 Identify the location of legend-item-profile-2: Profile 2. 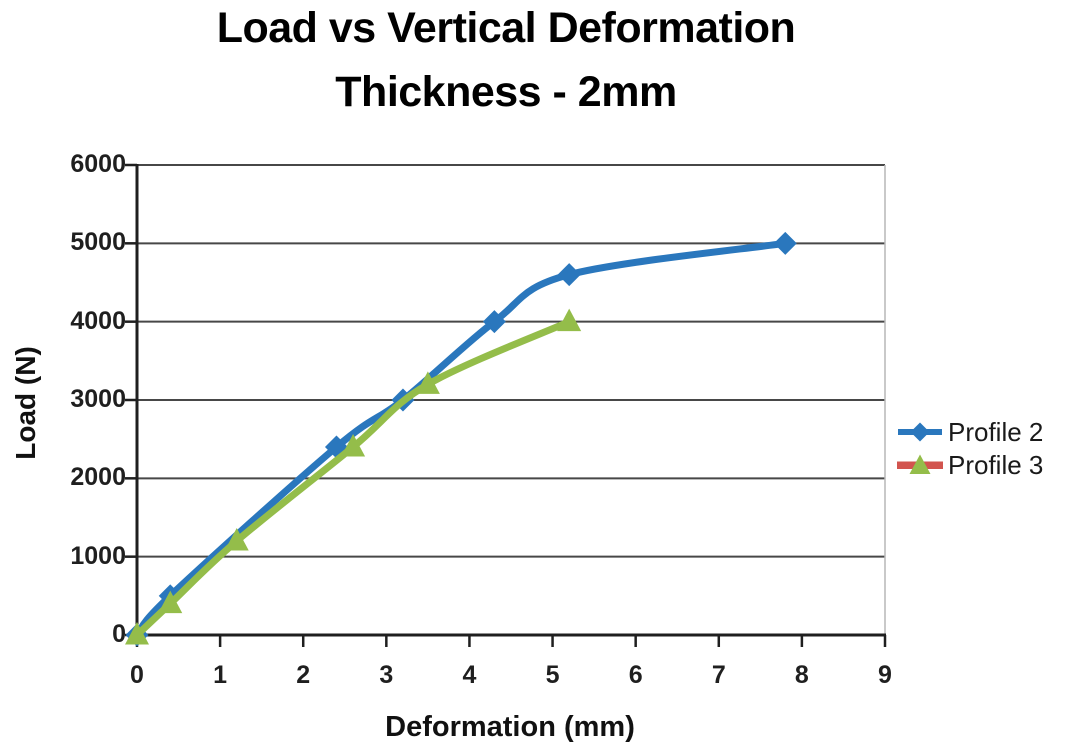
(970, 432).